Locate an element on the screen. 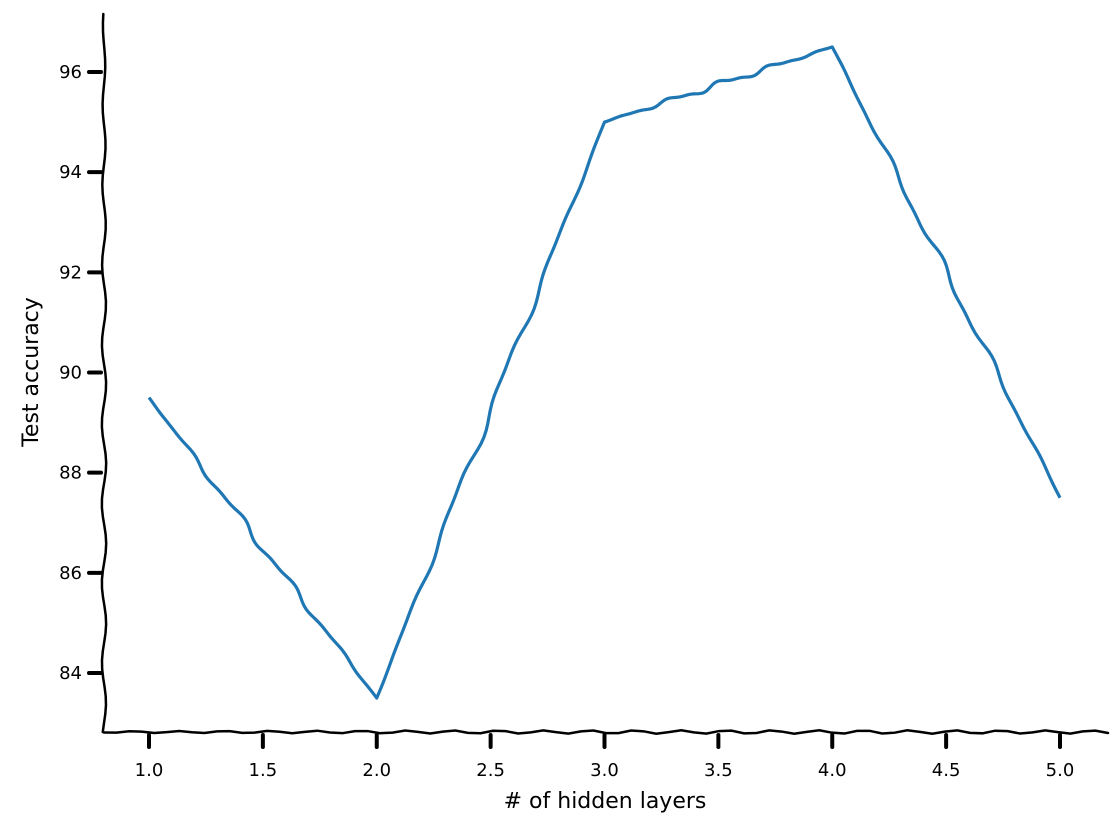 The height and width of the screenshot is (832, 1120). x-tick-label: 2.0 is located at coordinates (376, 770).